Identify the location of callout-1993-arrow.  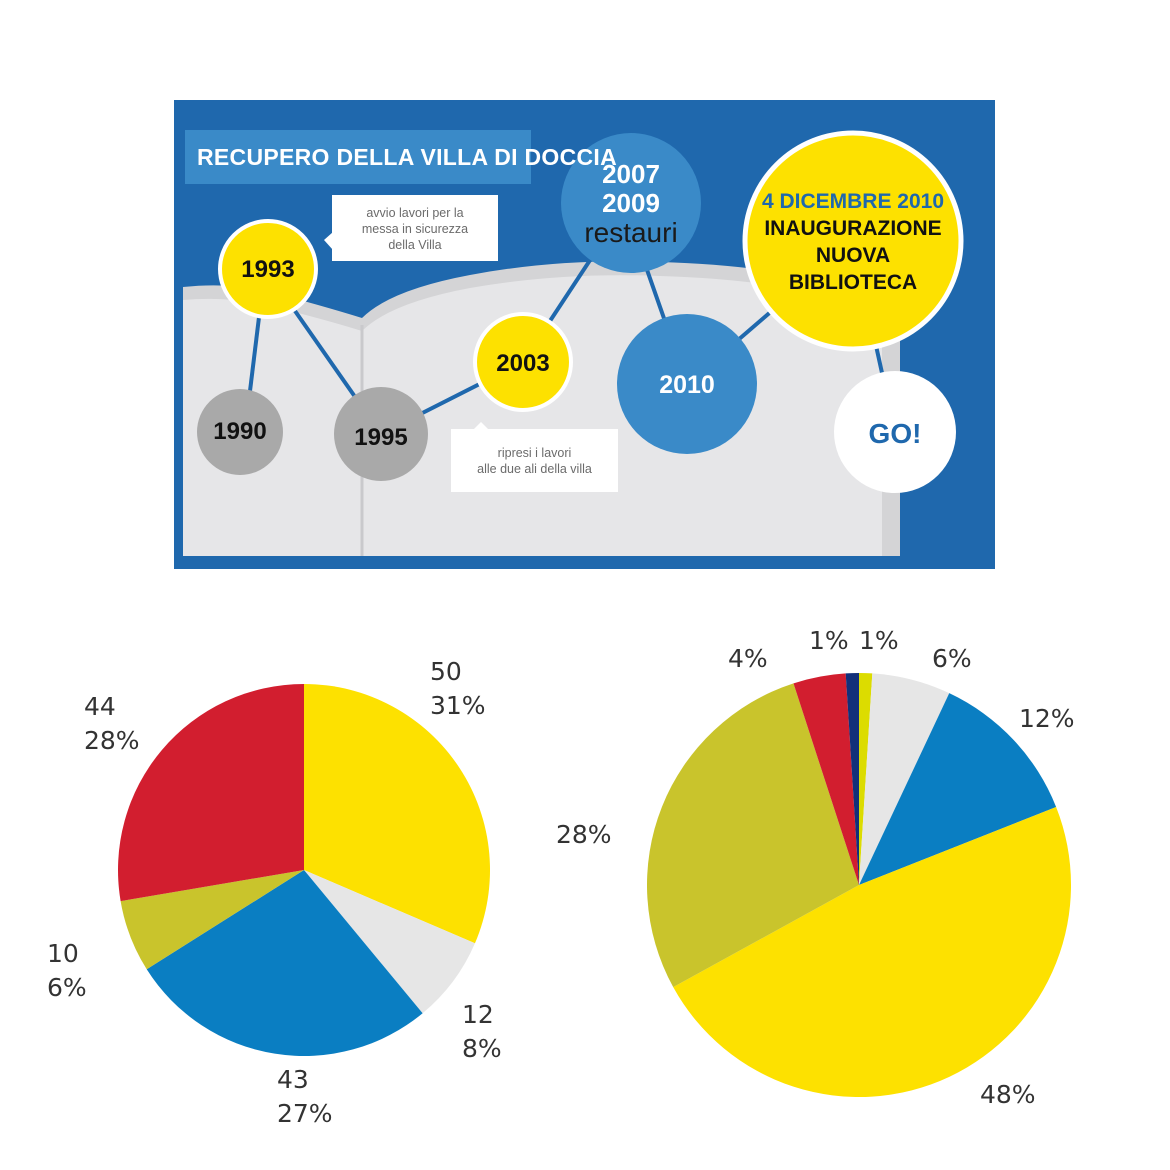
(328, 241).